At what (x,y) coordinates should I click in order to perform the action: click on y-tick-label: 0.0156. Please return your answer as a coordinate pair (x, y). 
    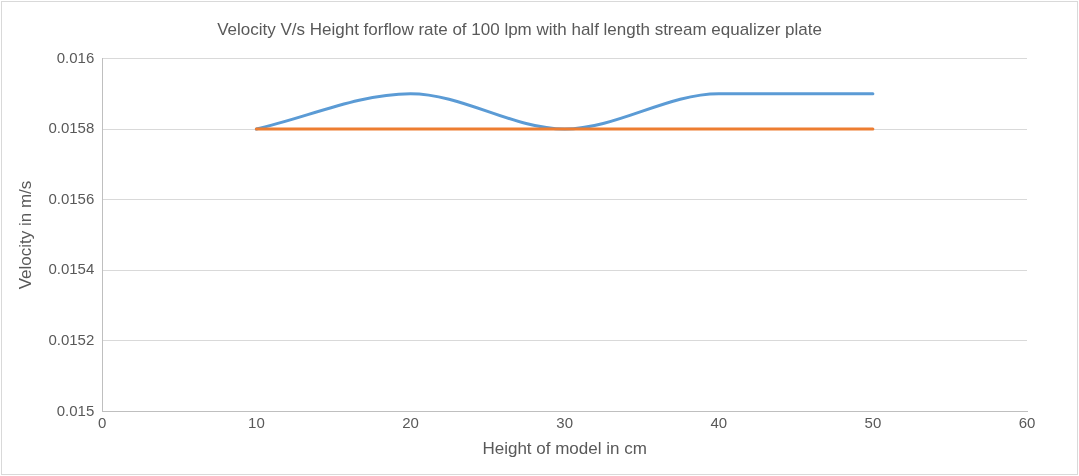
    Looking at the image, I should click on (71, 198).